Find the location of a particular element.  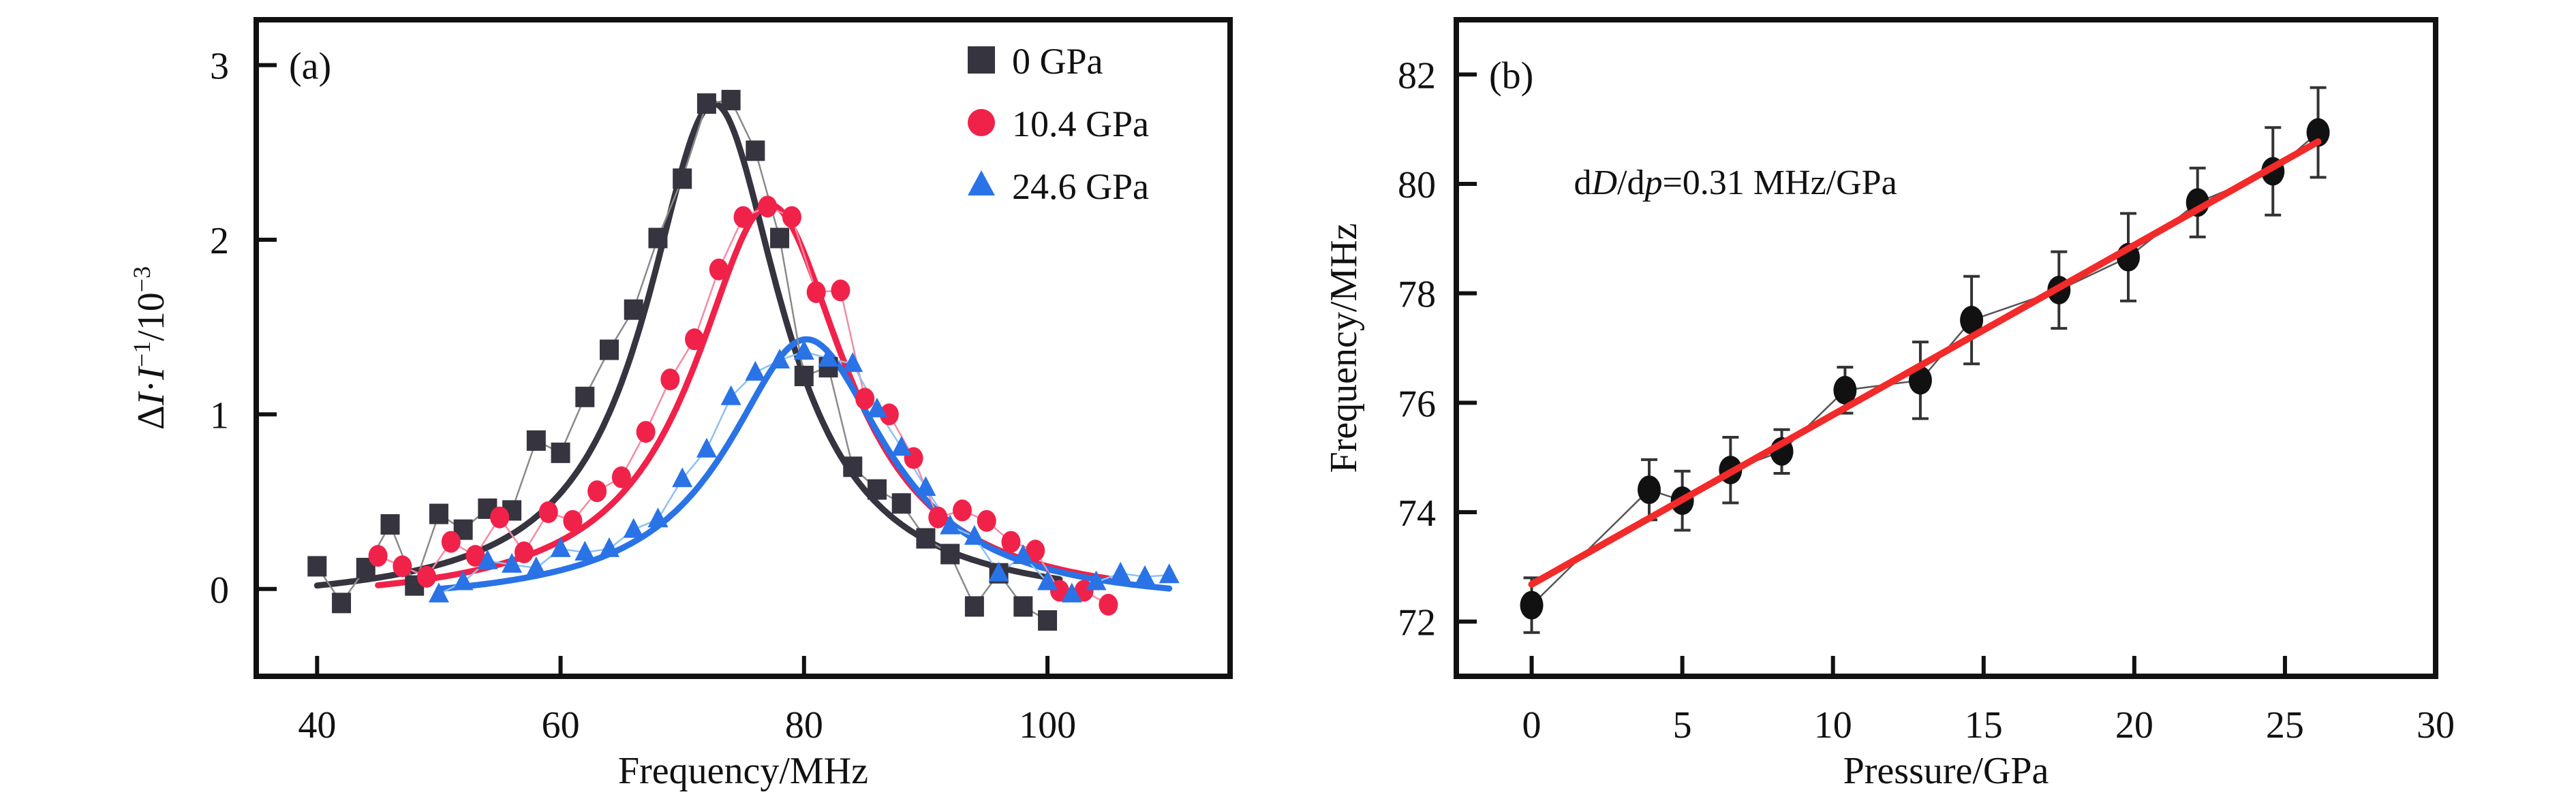

legend-marker-triangle is located at coordinates (982, 183).